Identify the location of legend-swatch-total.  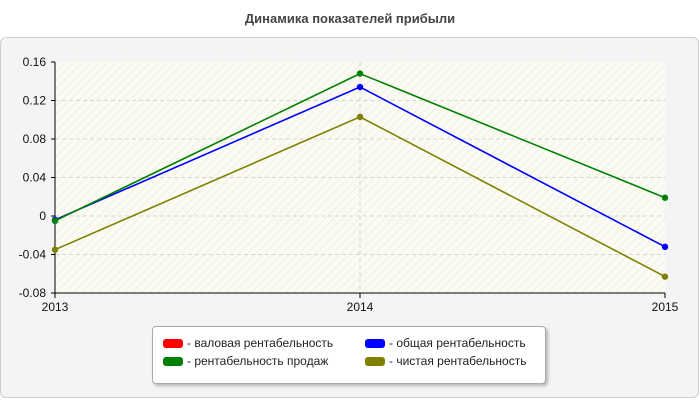
(375, 343).